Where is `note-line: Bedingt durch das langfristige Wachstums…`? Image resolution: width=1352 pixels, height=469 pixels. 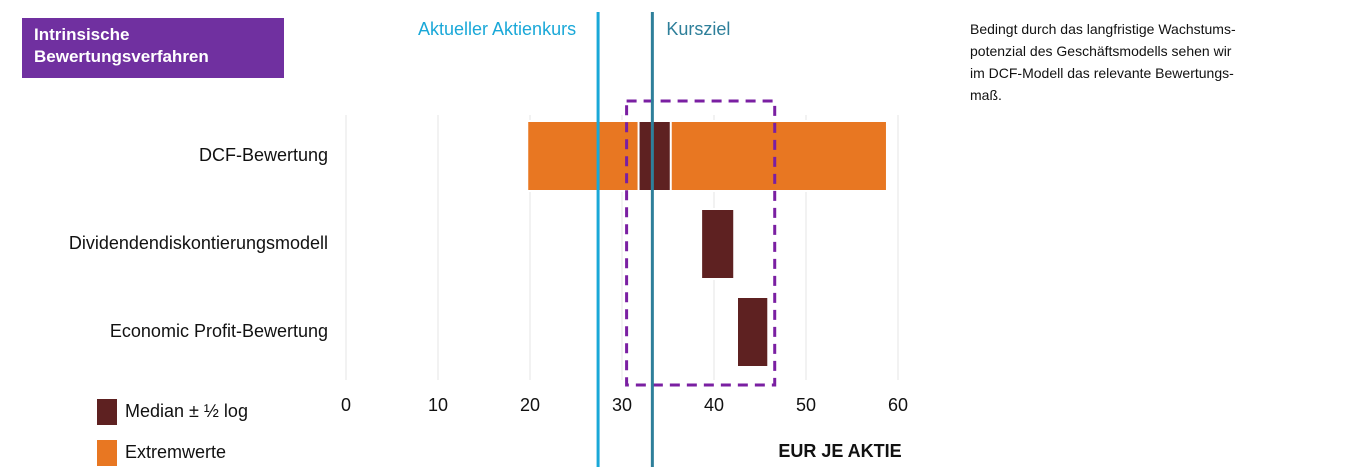
note-line: Bedingt durch das langfristige Wachstums… is located at coordinates (1103, 29).